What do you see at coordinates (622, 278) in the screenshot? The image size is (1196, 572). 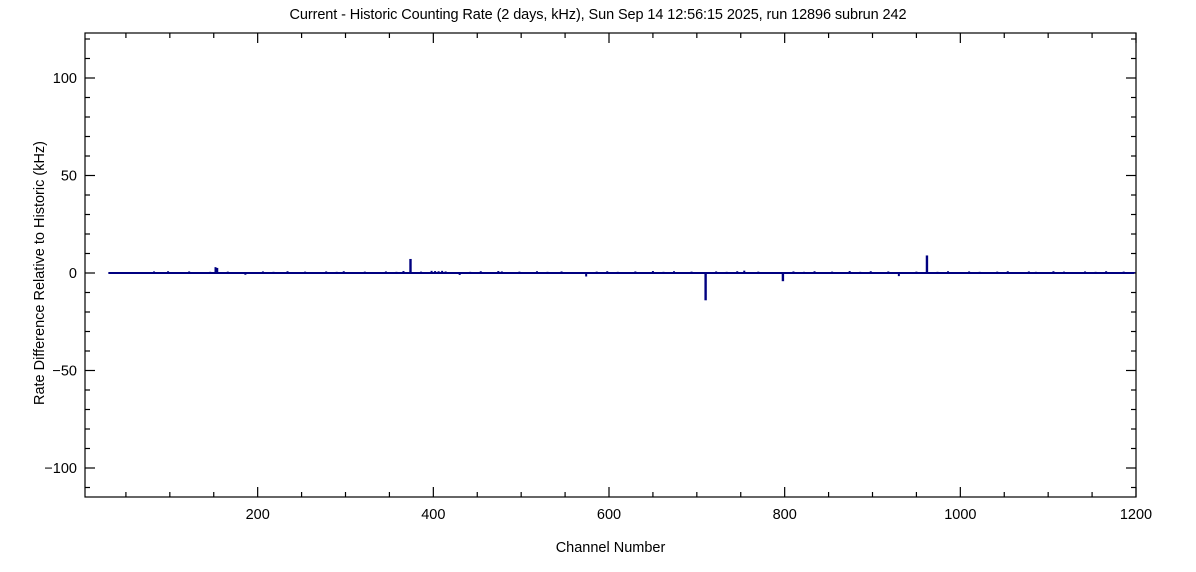 I see `data-series` at bounding box center [622, 278].